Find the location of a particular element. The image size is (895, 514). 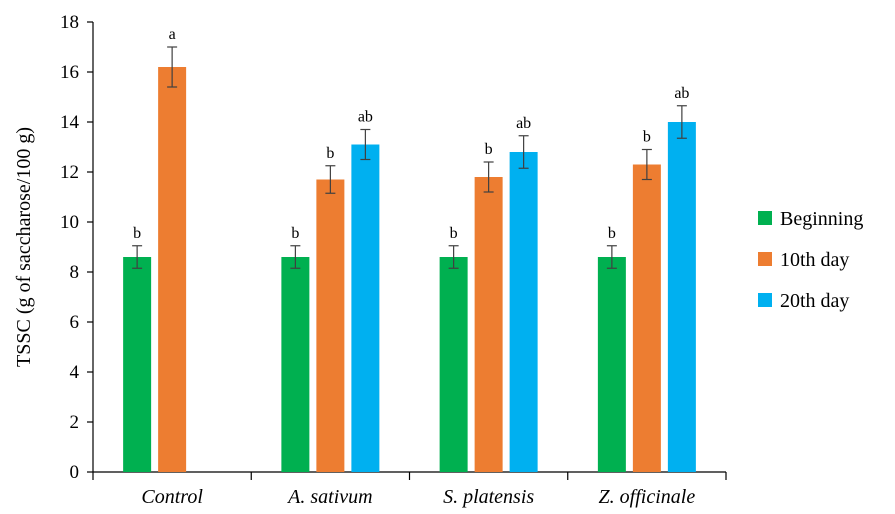

category-label: S. platensis is located at coordinates (488, 497).